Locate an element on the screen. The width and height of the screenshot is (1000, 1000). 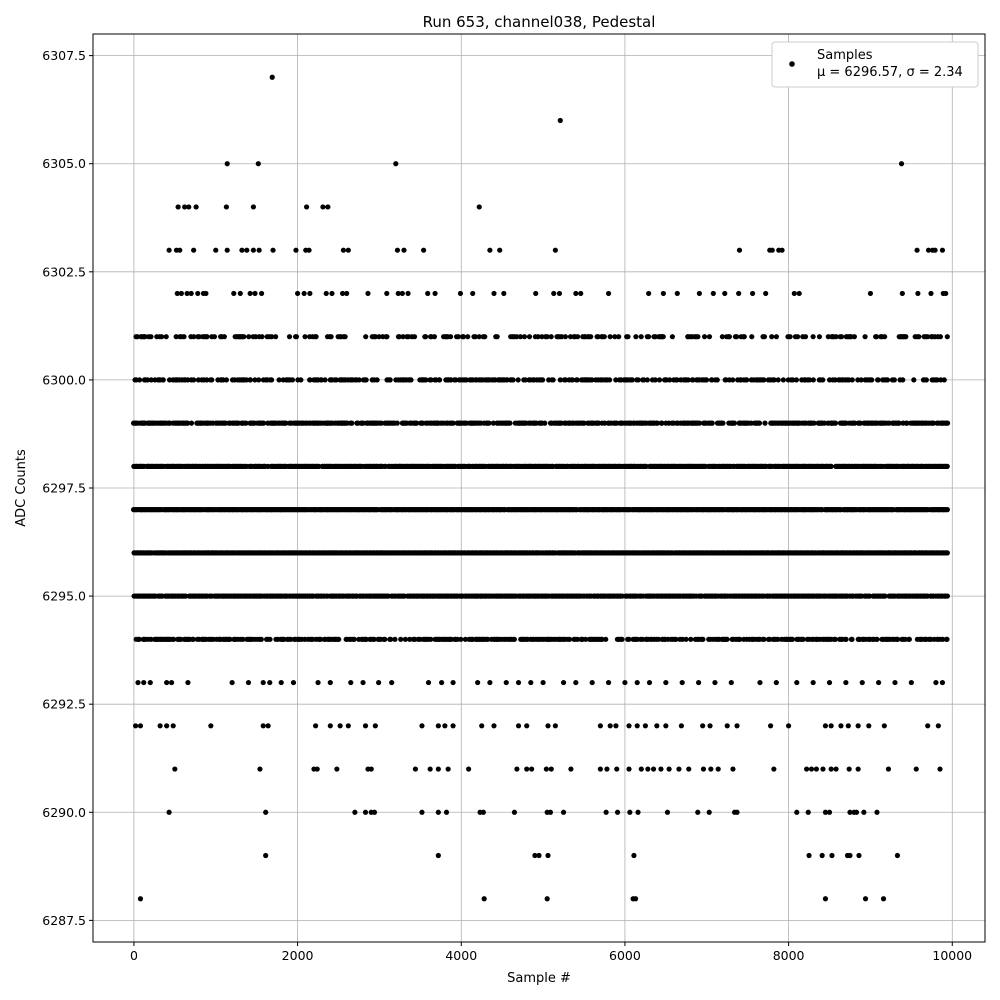
y-tick-label: 6295.0 is located at coordinates (64, 596).